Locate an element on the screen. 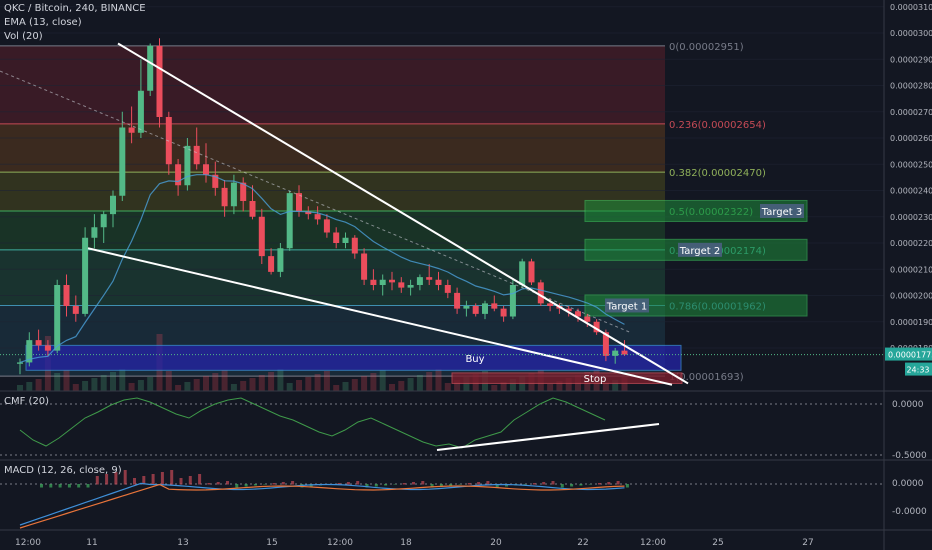 This screenshot has width=932, height=550. target-label-bg is located at coordinates (700, 249).